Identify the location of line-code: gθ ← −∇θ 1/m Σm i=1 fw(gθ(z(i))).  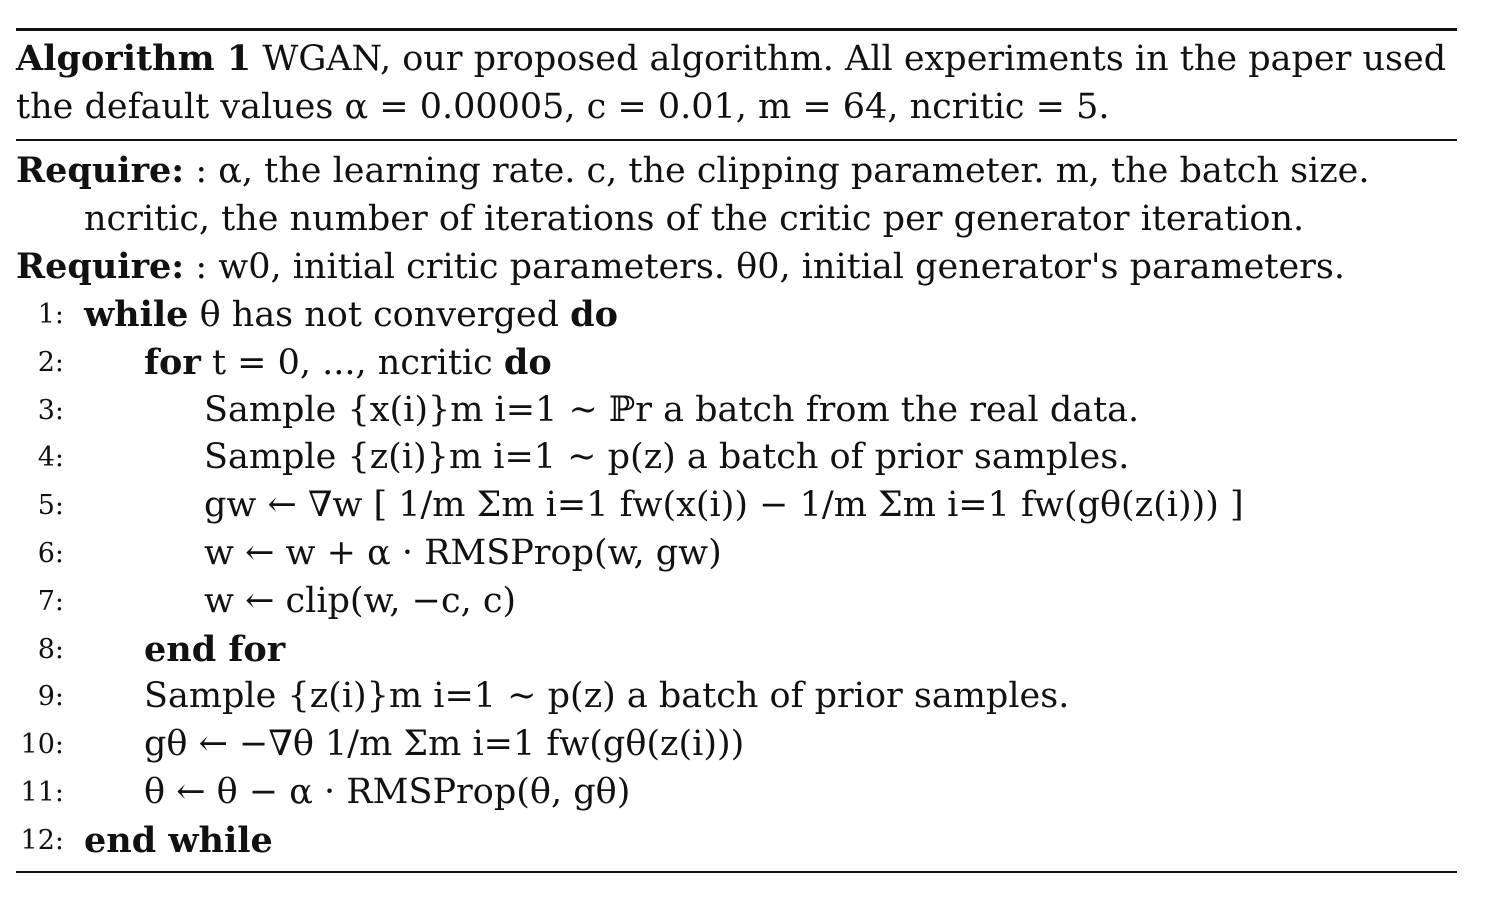
(444, 745).